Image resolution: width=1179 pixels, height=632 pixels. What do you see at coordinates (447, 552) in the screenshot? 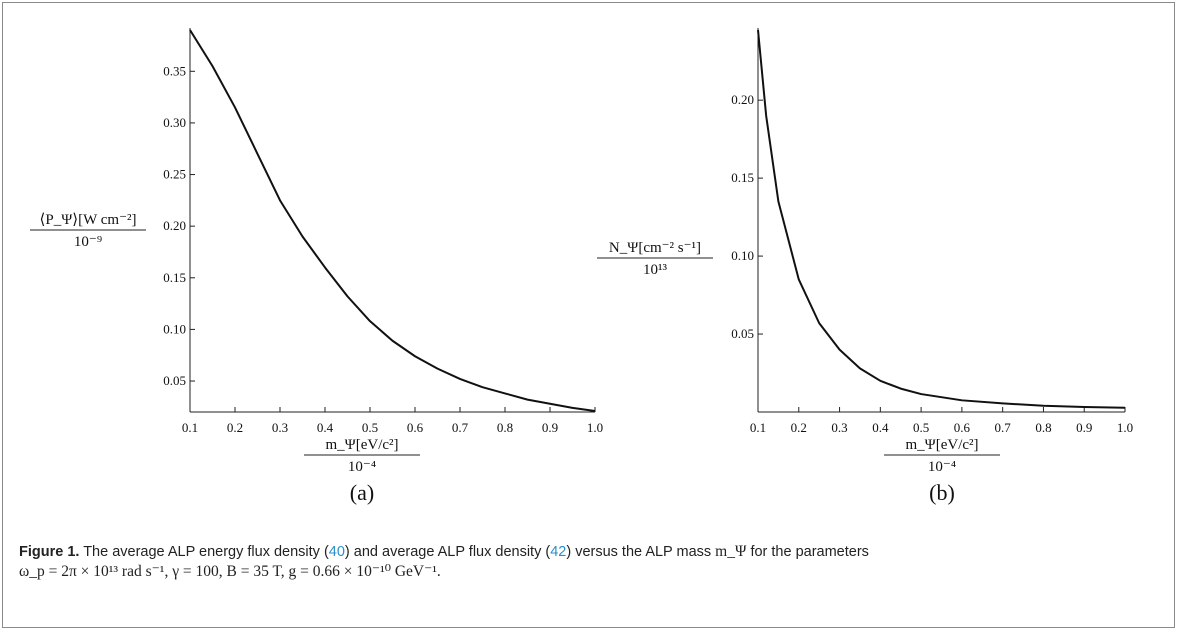
I see `caption-text-2: ) and average ALP flux density (` at bounding box center [447, 552].